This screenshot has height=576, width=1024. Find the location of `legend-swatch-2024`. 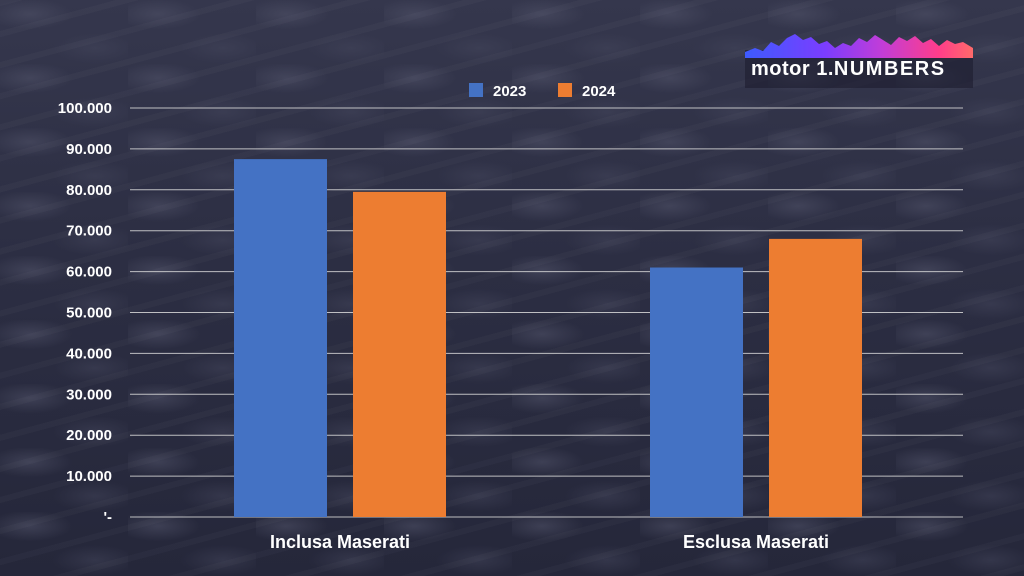

legend-swatch-2024 is located at coordinates (565, 90).